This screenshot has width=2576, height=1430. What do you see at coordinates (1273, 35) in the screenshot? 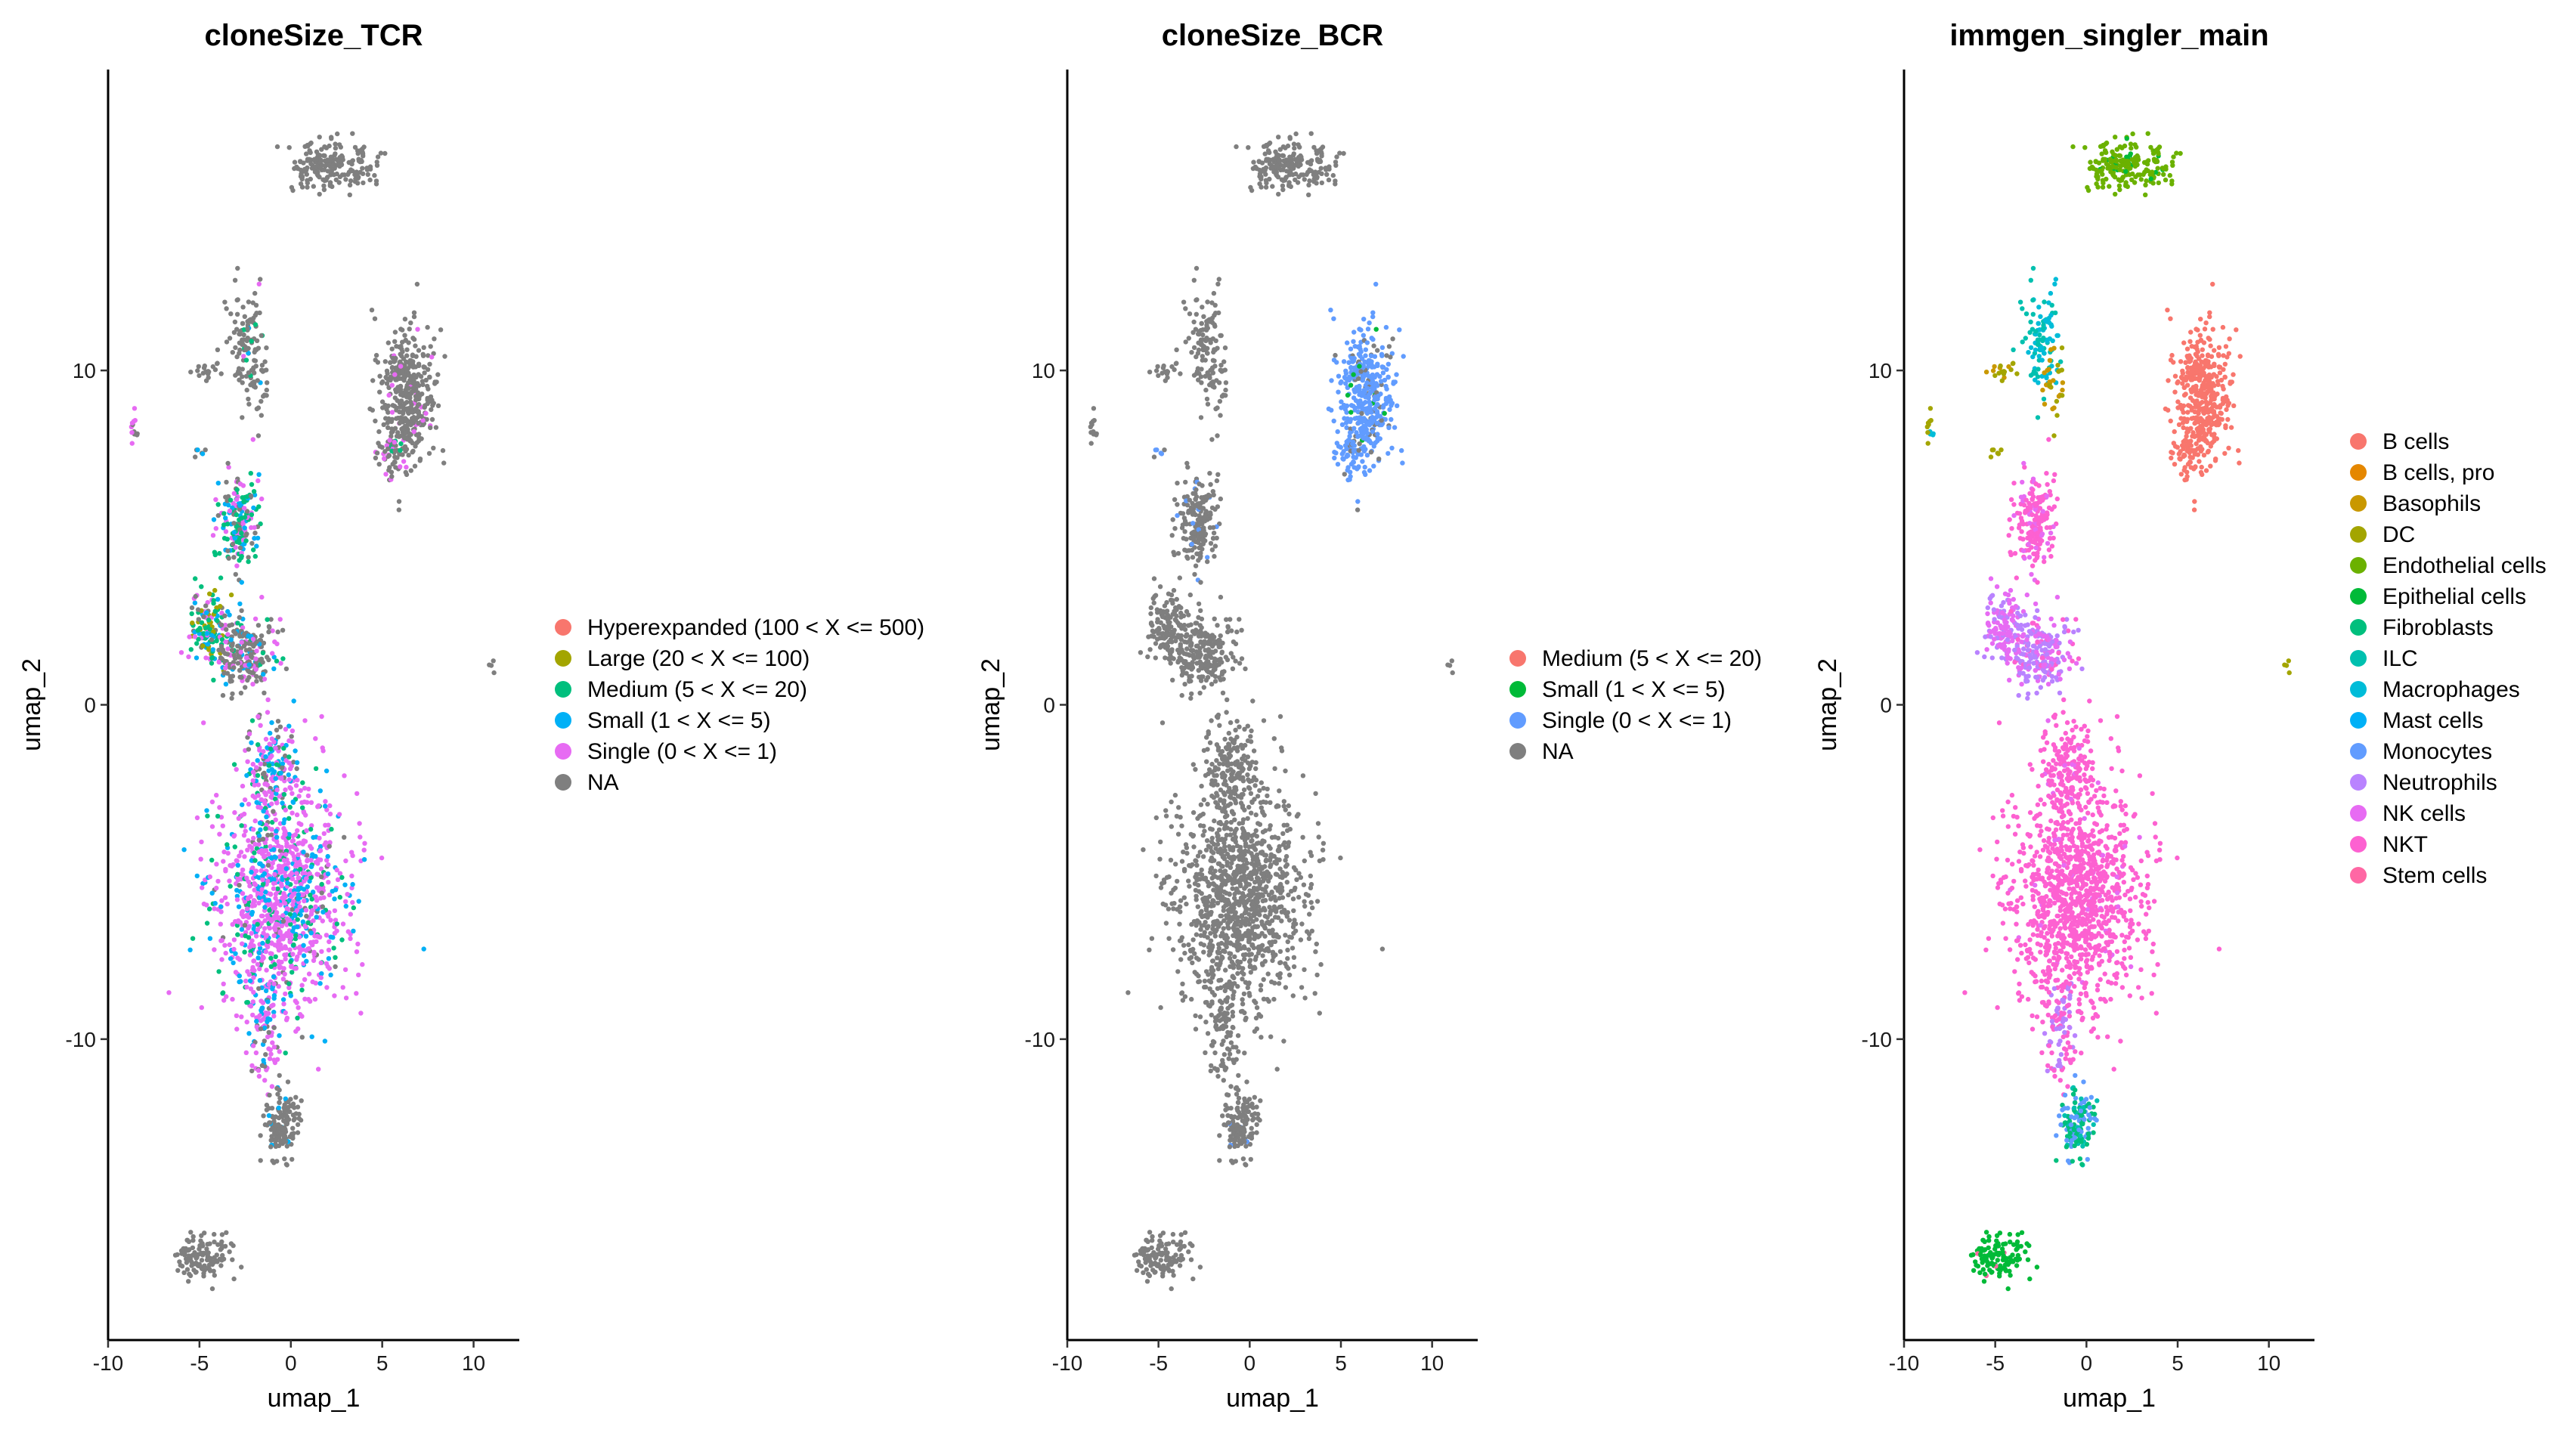
I see `chart-title: cloneSize_BCR` at bounding box center [1273, 35].